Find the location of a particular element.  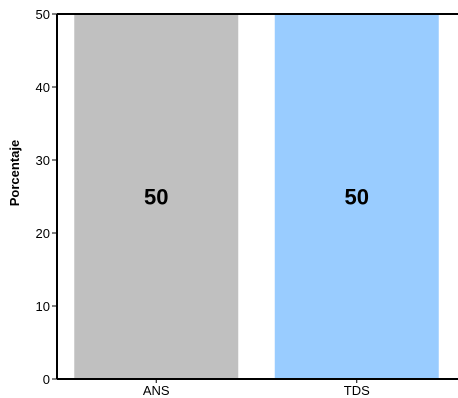

x-tick-label-ans: ANS is located at coordinates (156, 390).